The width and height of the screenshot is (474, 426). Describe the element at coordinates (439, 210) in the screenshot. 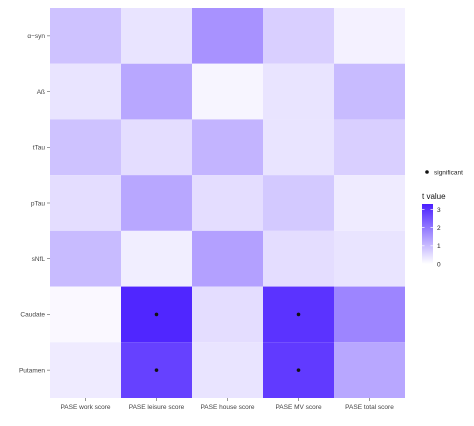

I see `colorbar-tick-label: 3` at that location.